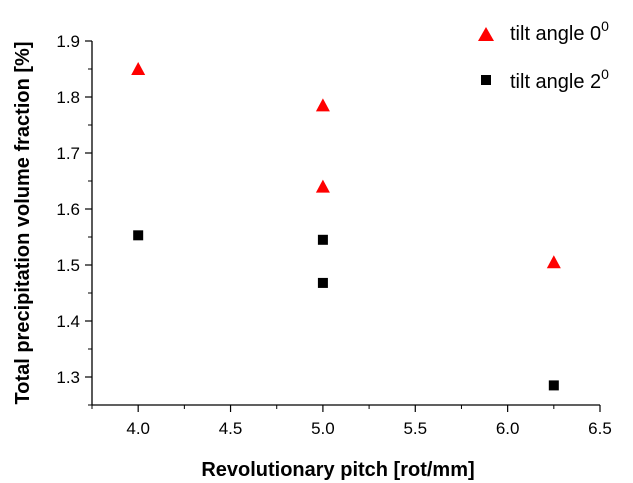 This screenshot has height=483, width=633. Describe the element at coordinates (555, 82) in the screenshot. I see `legend-label-tilt-2: tilt angle 2` at that location.